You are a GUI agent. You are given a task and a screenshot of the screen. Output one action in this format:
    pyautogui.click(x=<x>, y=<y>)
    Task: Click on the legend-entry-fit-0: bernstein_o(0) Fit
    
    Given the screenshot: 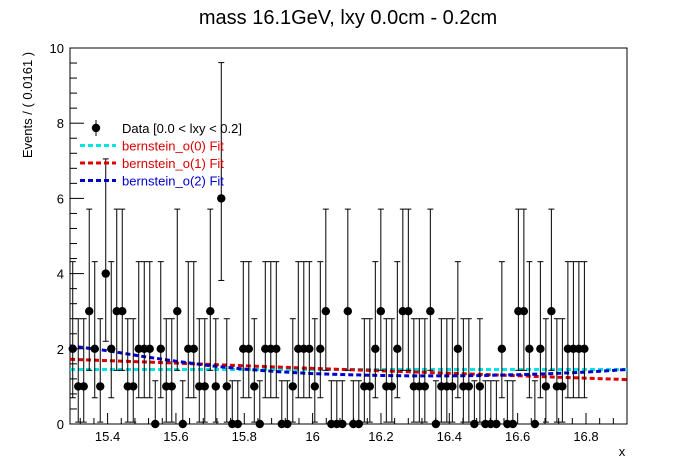 What is the action you would take?
    pyautogui.click(x=152, y=146)
    